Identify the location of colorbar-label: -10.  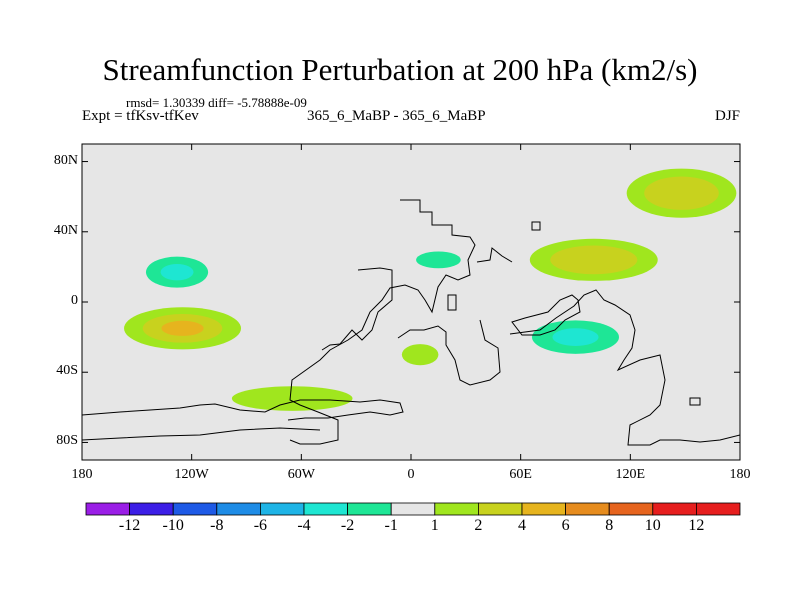
(173, 525).